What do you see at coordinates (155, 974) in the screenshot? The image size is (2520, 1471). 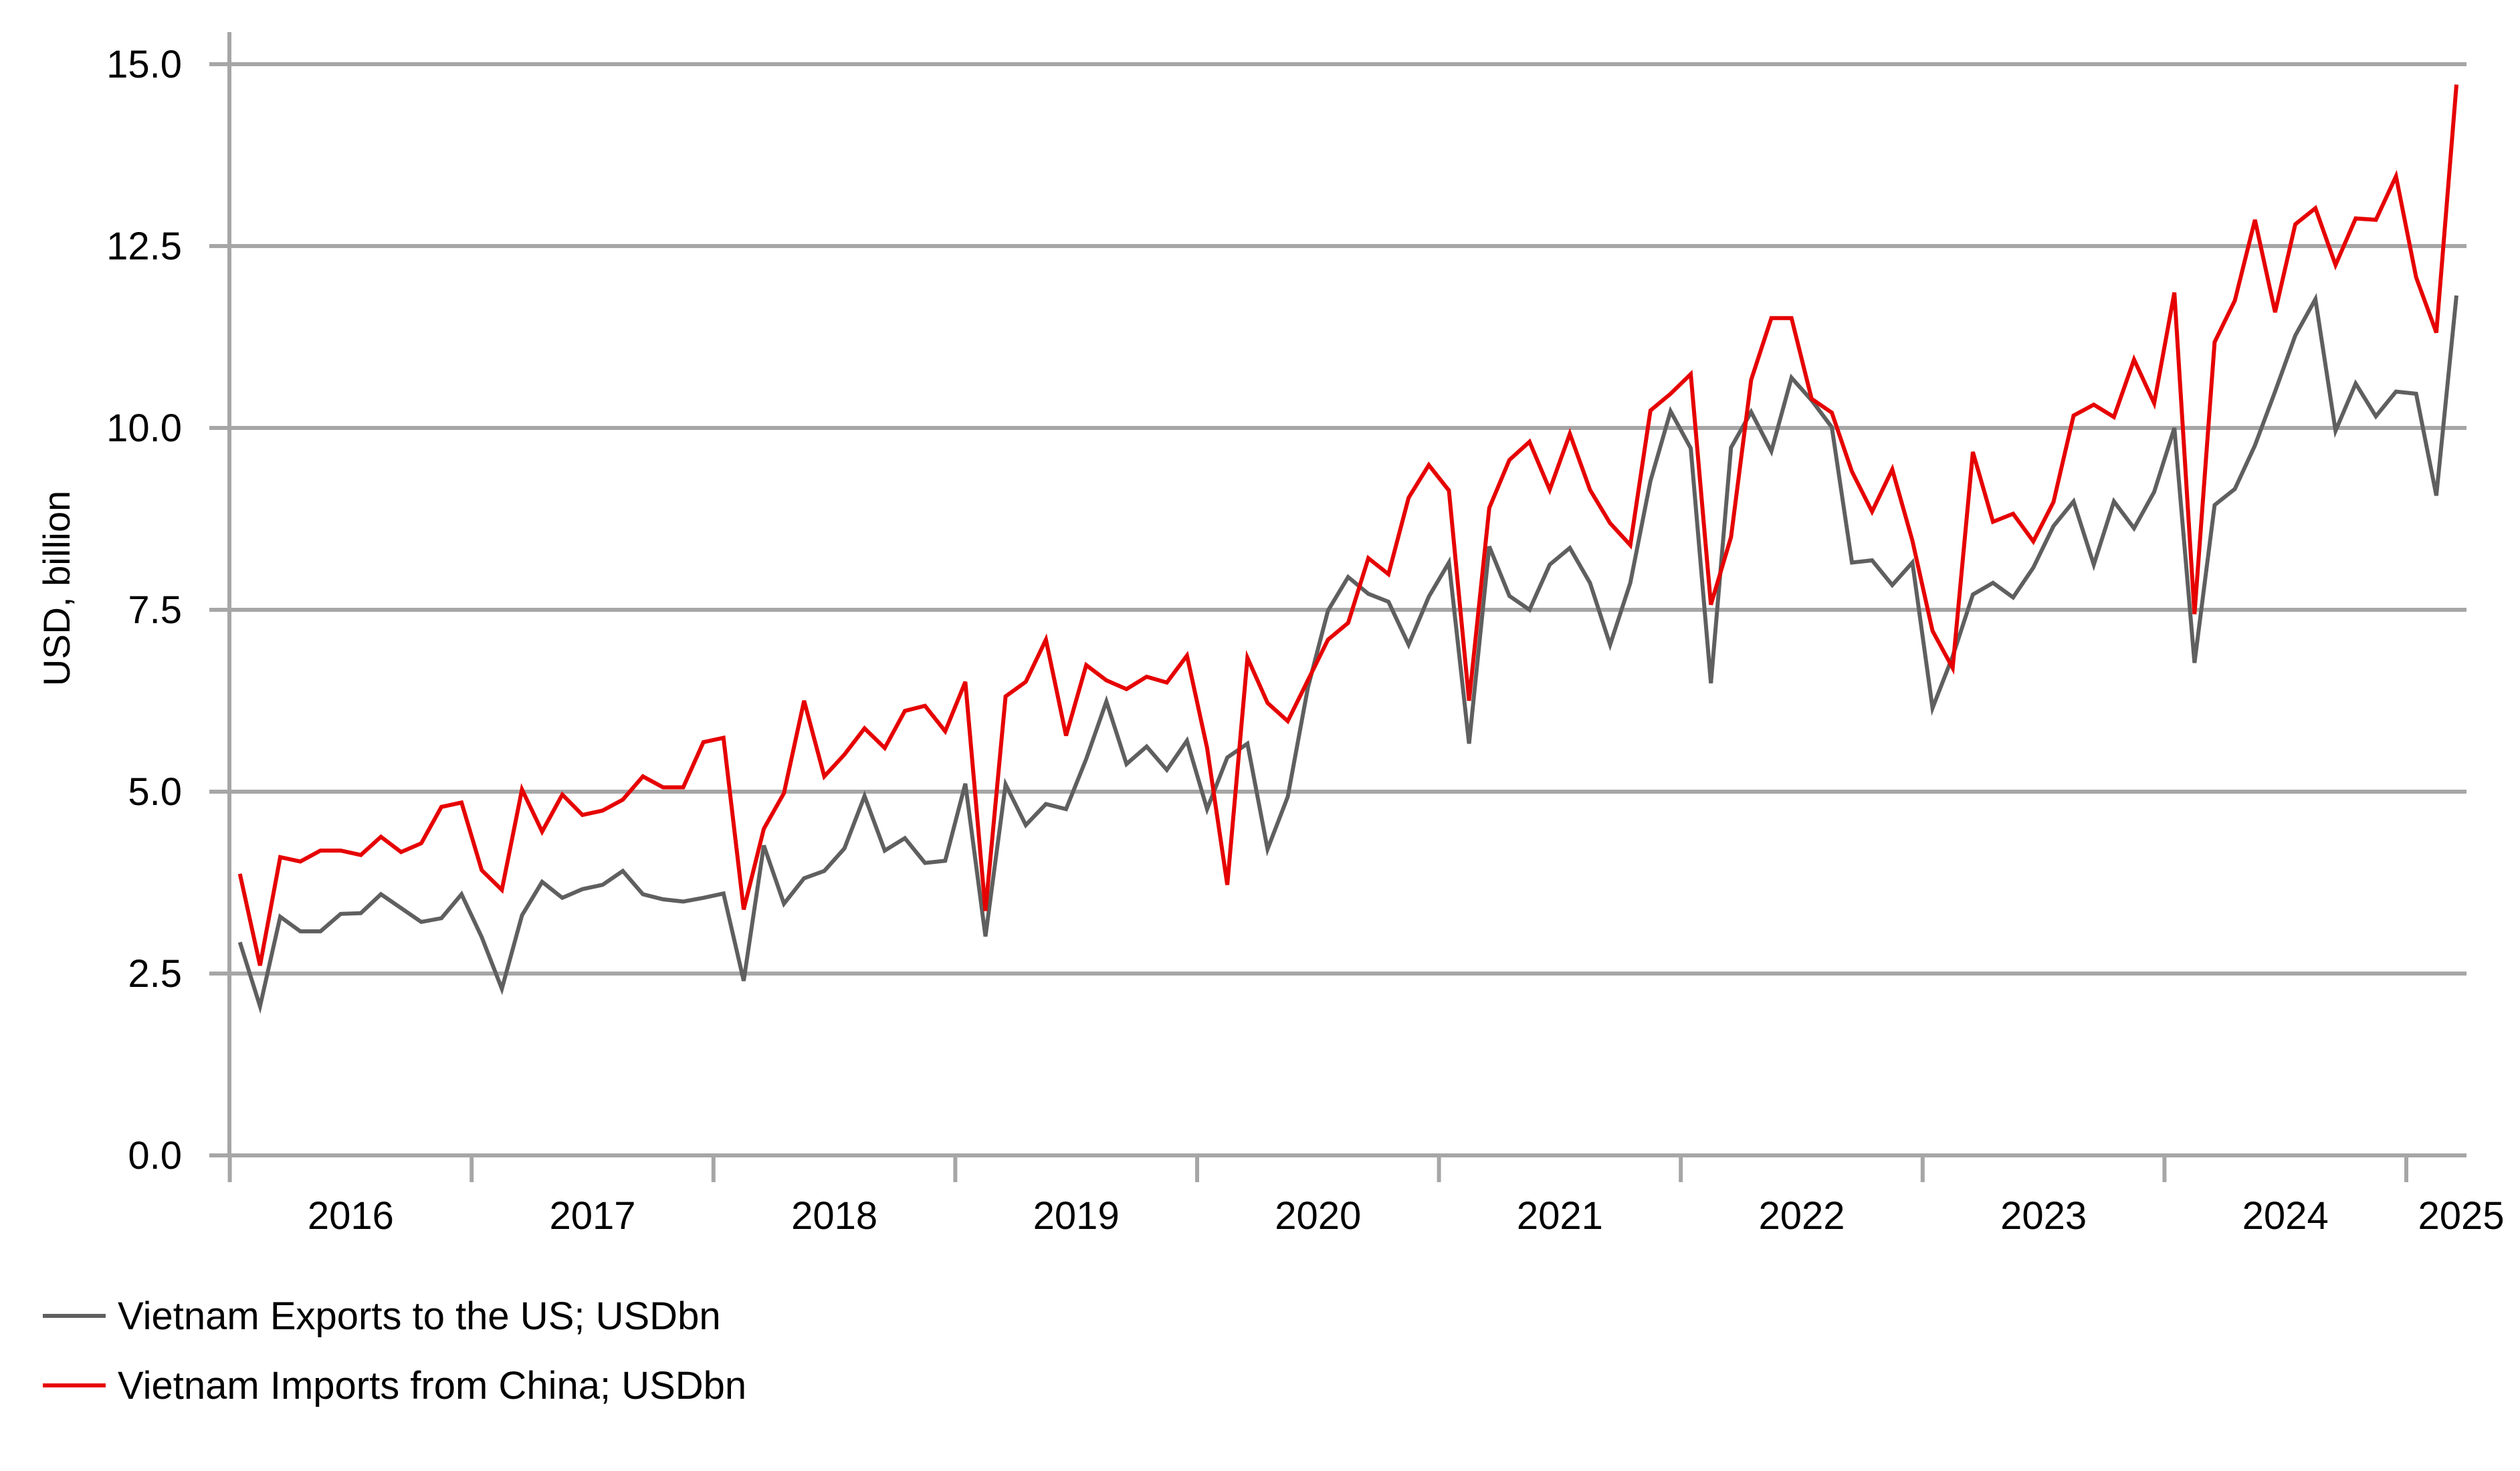 I see `y-tick-label: 2.5` at bounding box center [155, 974].